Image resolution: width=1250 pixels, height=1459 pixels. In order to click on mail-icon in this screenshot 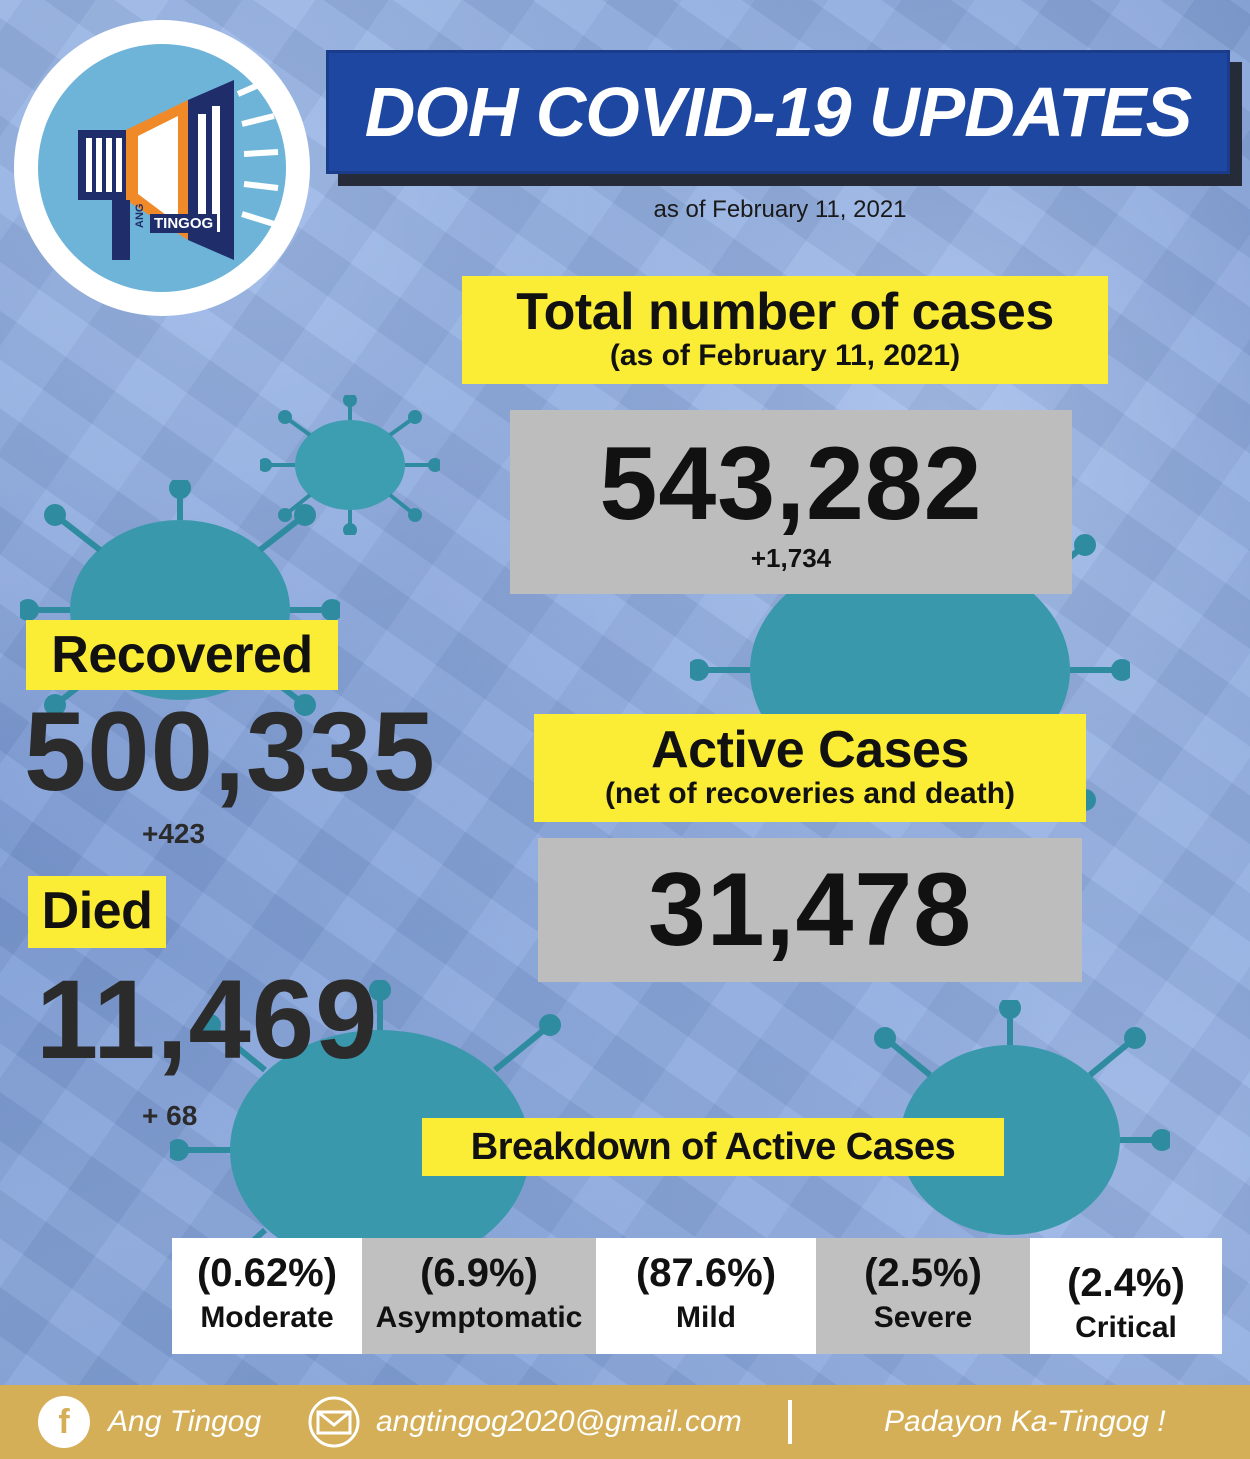, I will do `click(334, 1422)`.